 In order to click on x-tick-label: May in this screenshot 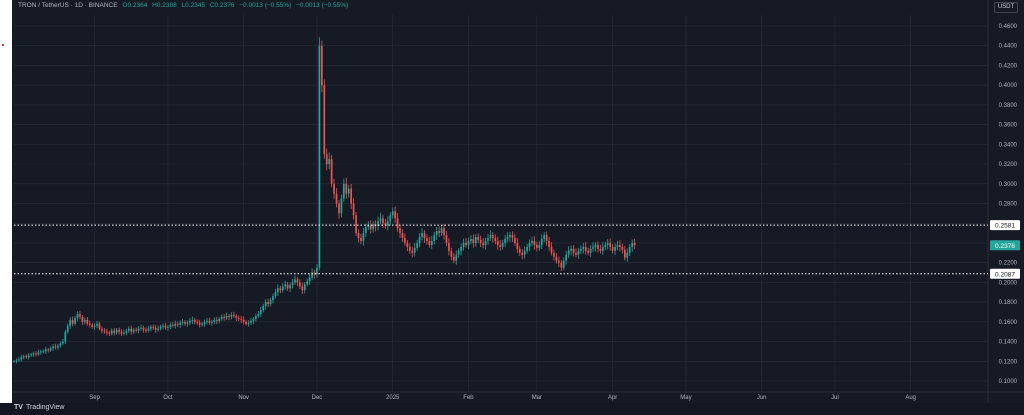, I will do `click(685, 398)`.